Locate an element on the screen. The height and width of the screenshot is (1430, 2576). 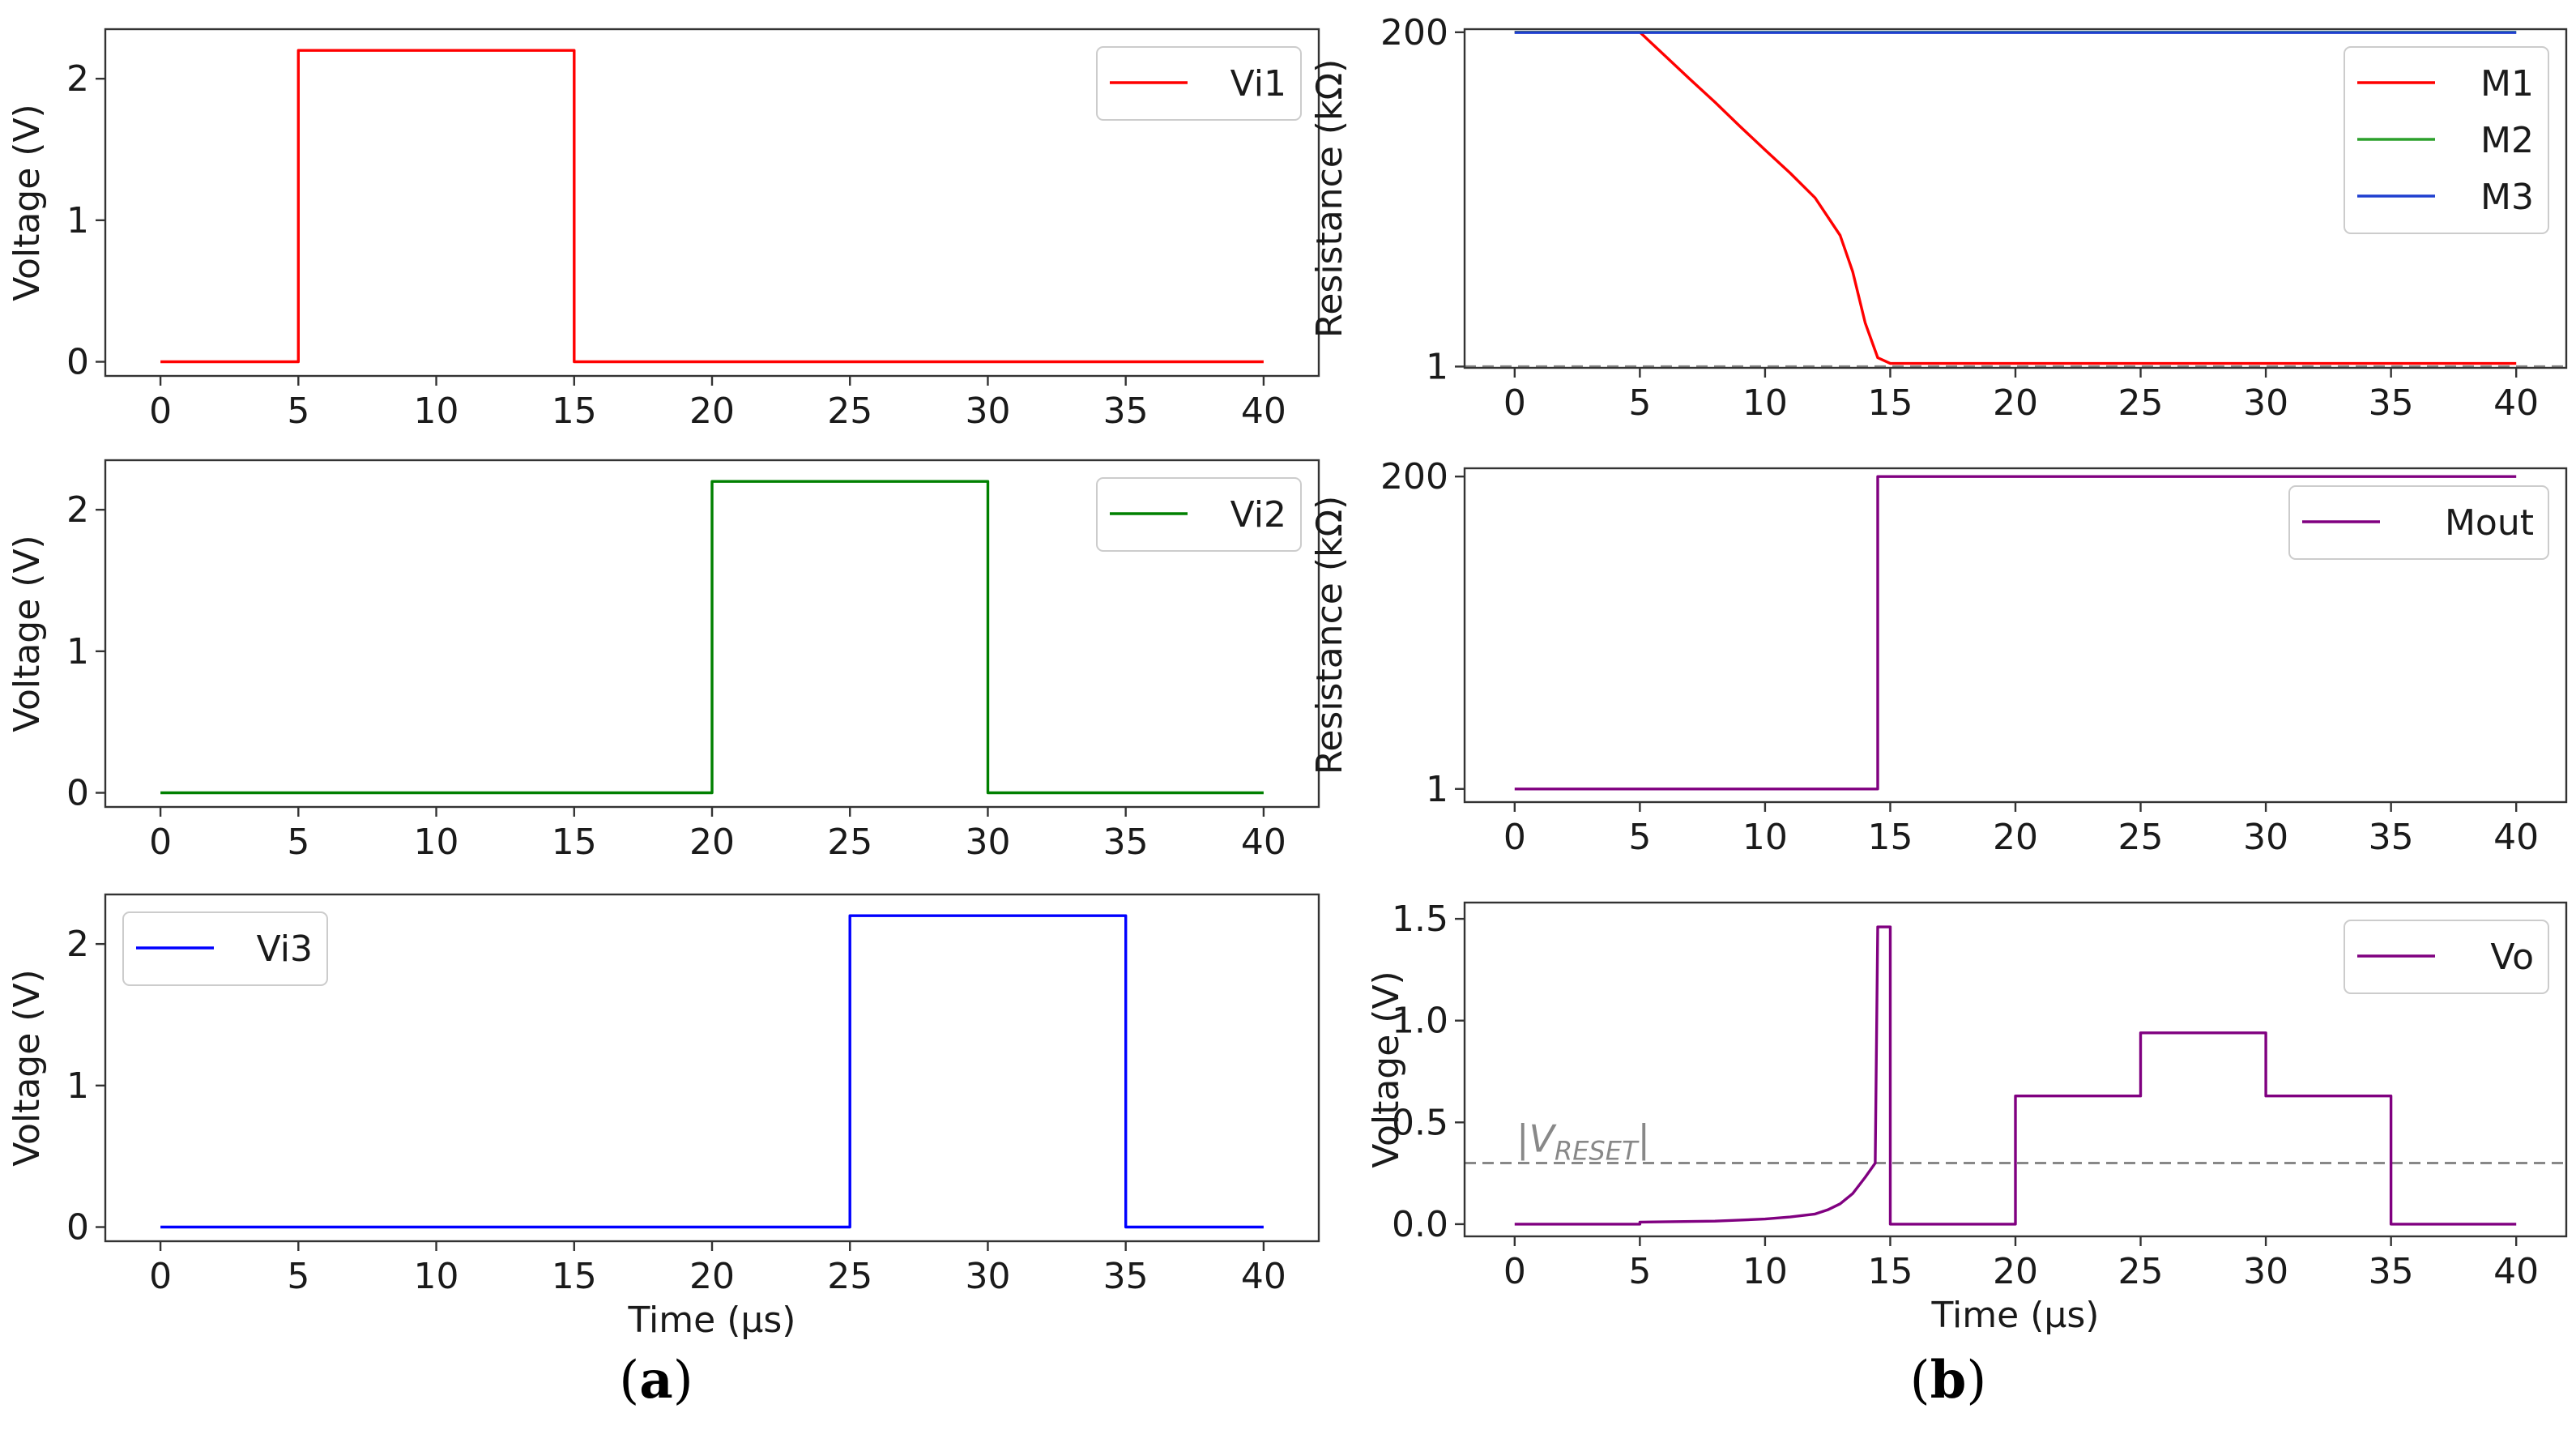
y-tick-label: 1.0 is located at coordinates (1420, 1021).